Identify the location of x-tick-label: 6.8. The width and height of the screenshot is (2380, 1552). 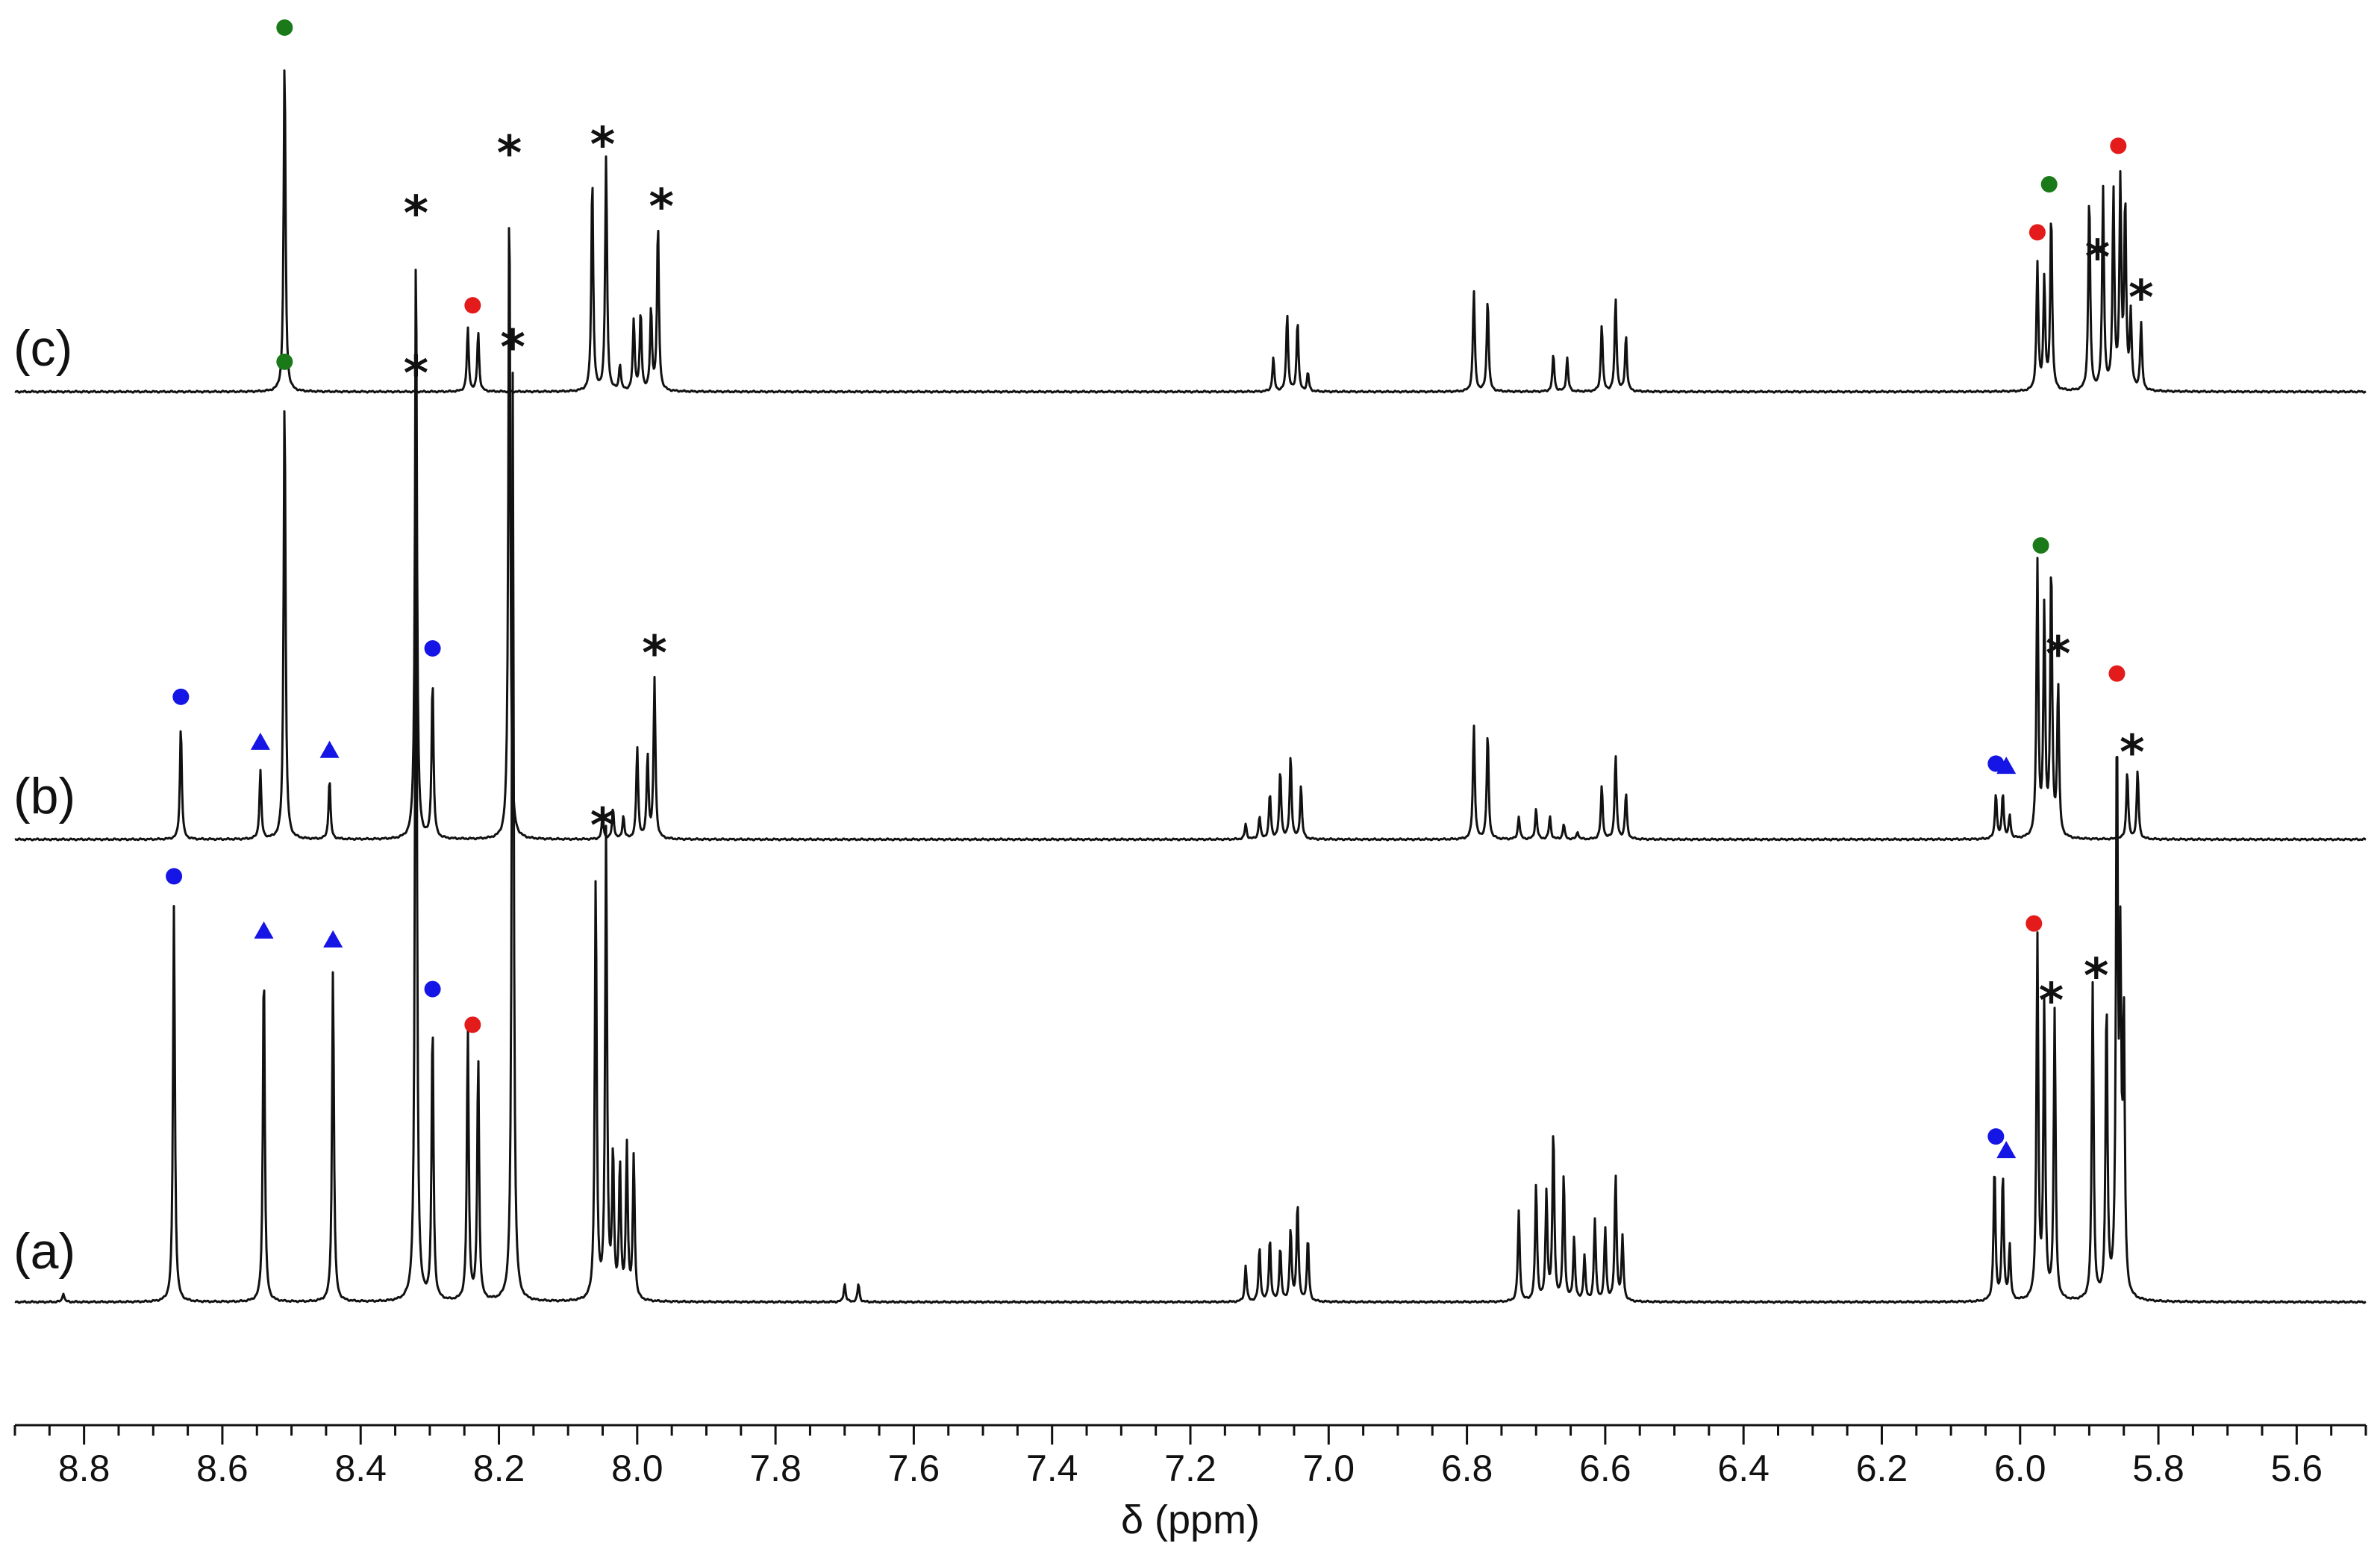
(1467, 1468).